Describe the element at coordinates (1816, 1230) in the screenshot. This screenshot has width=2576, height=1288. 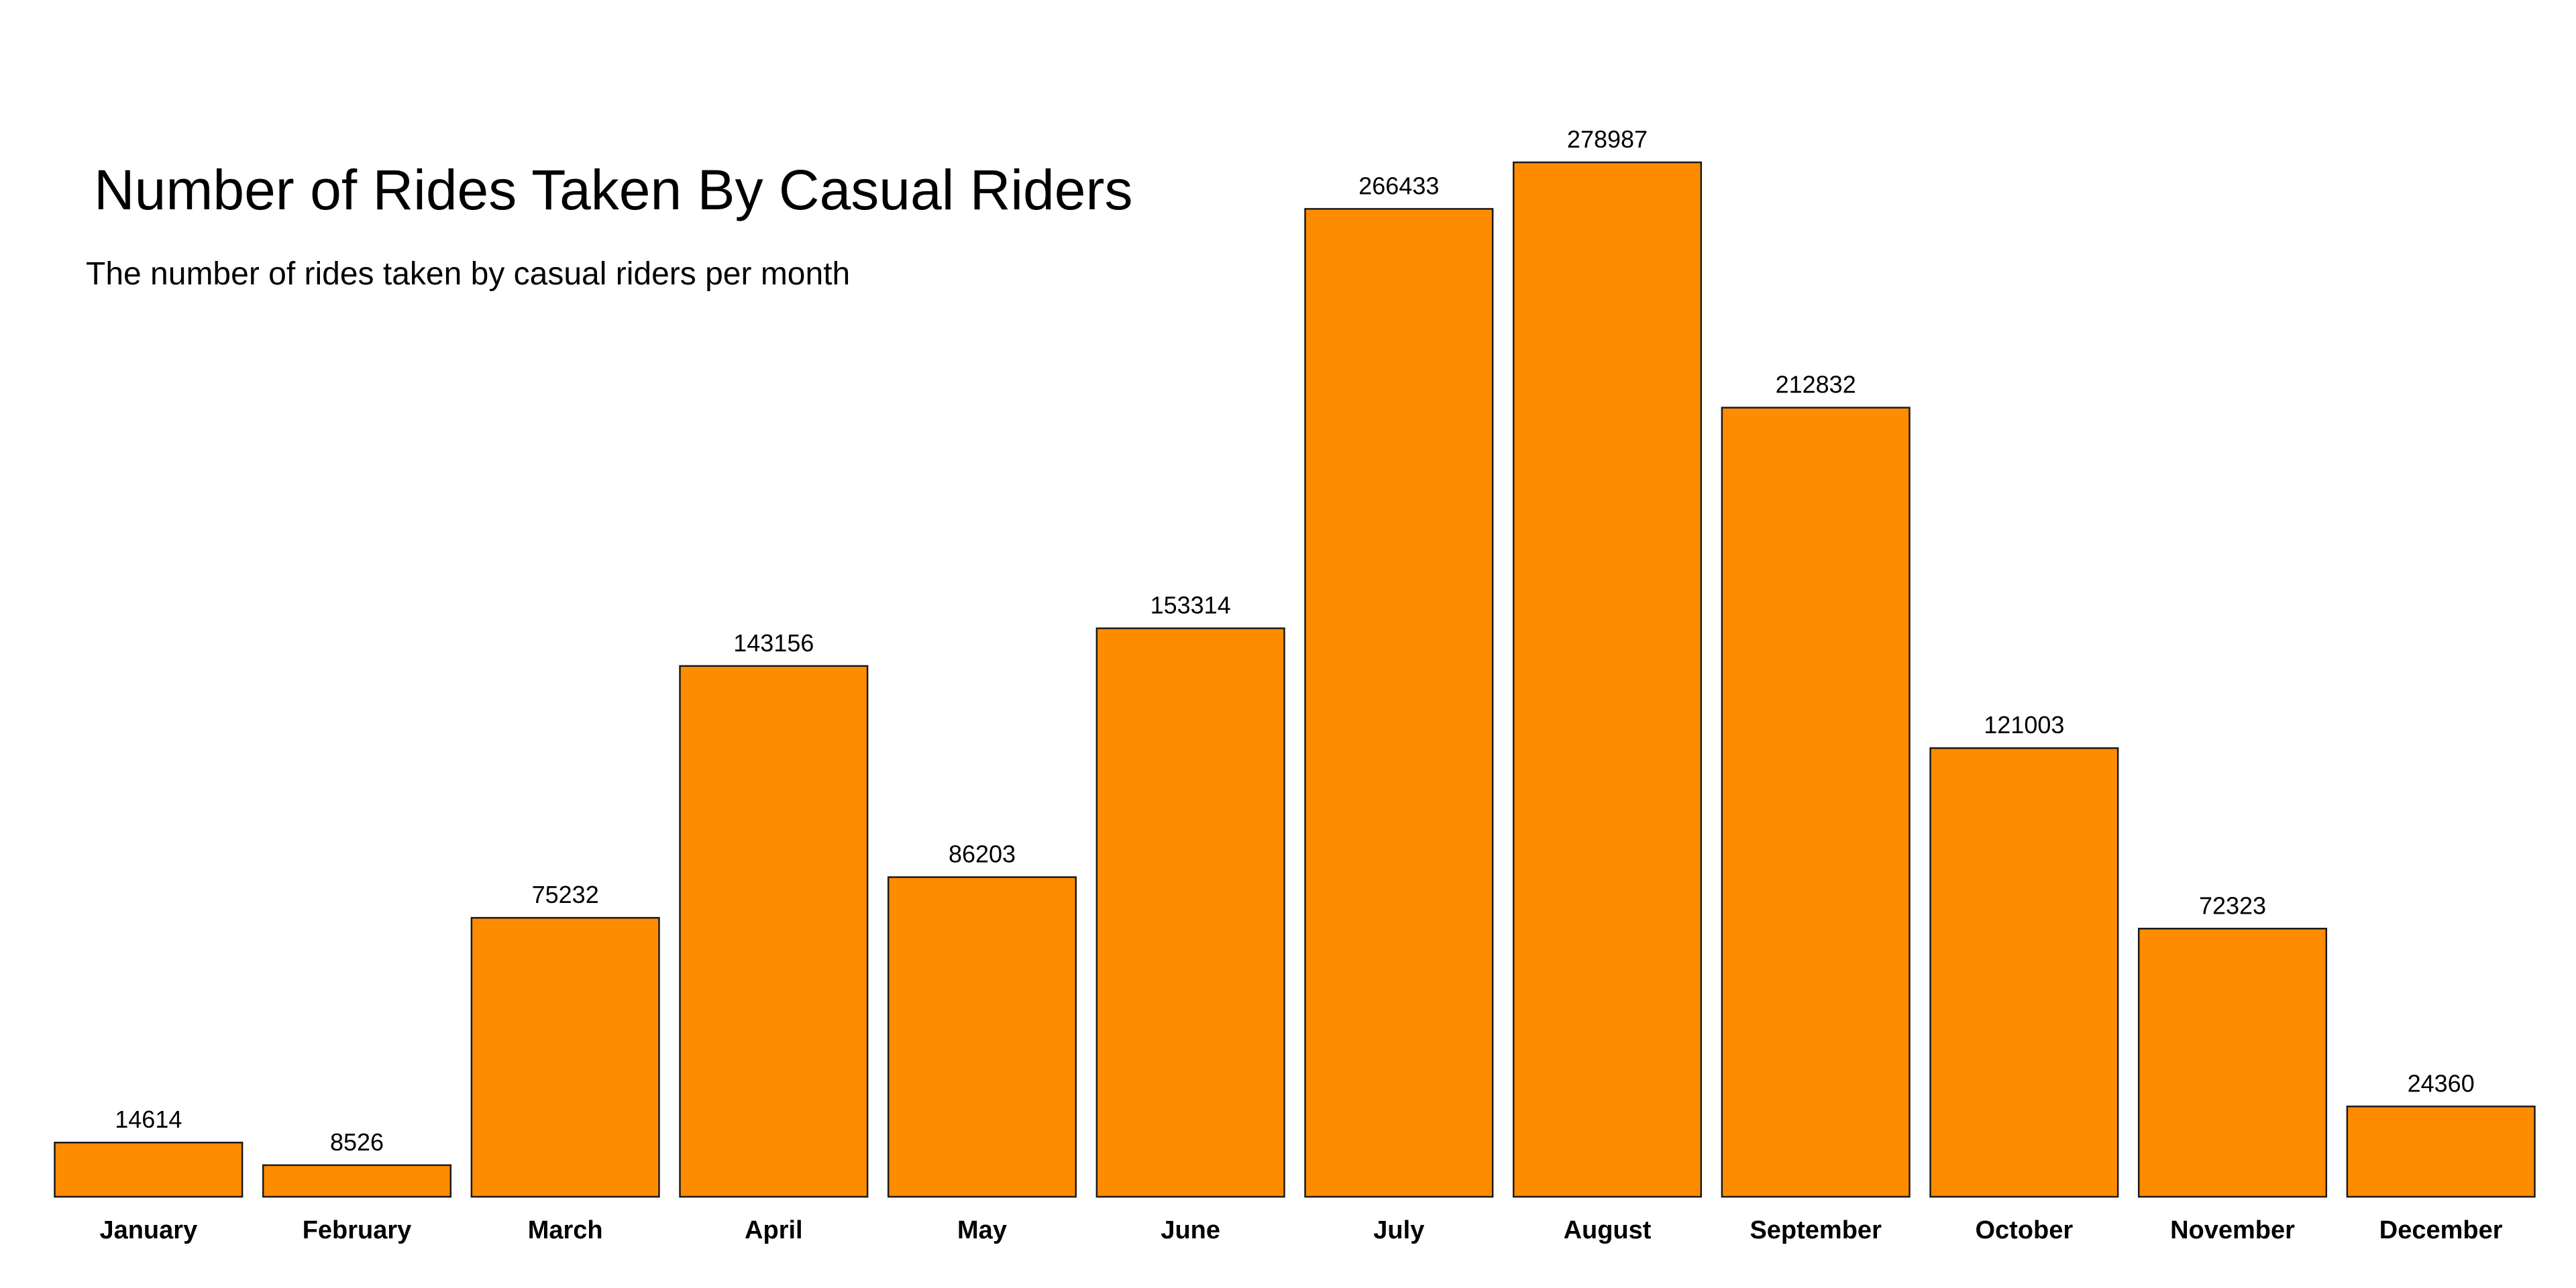
I see `x-tick-label-september: September` at that location.